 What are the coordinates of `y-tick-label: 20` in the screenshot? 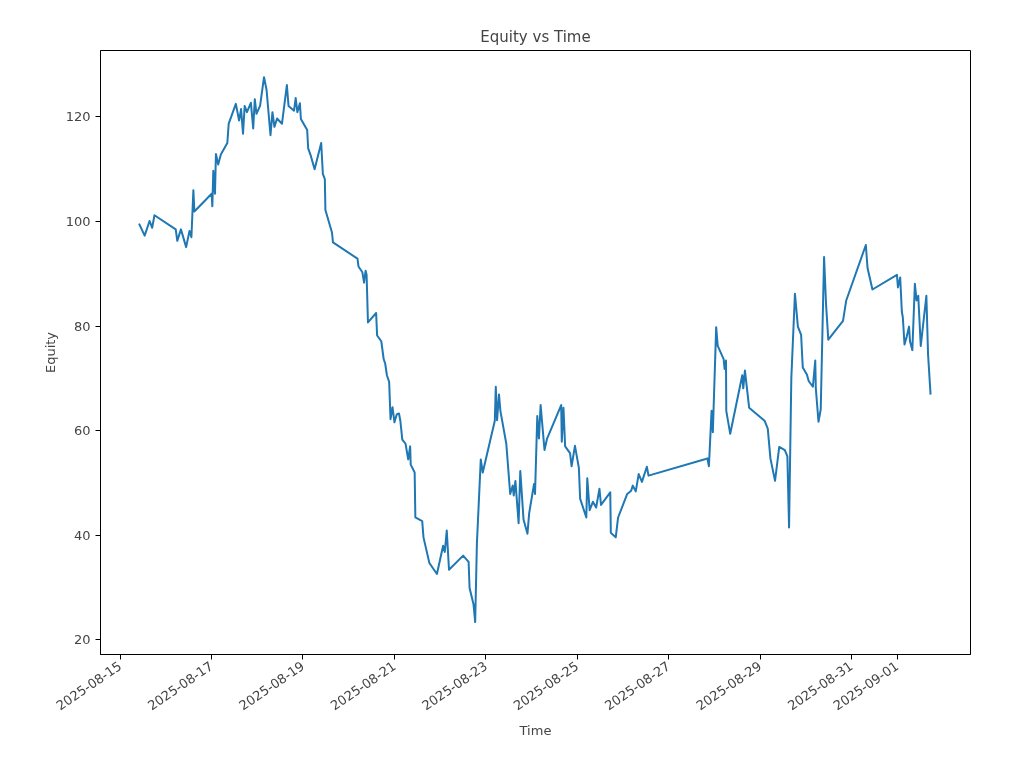 It's located at (82, 640).